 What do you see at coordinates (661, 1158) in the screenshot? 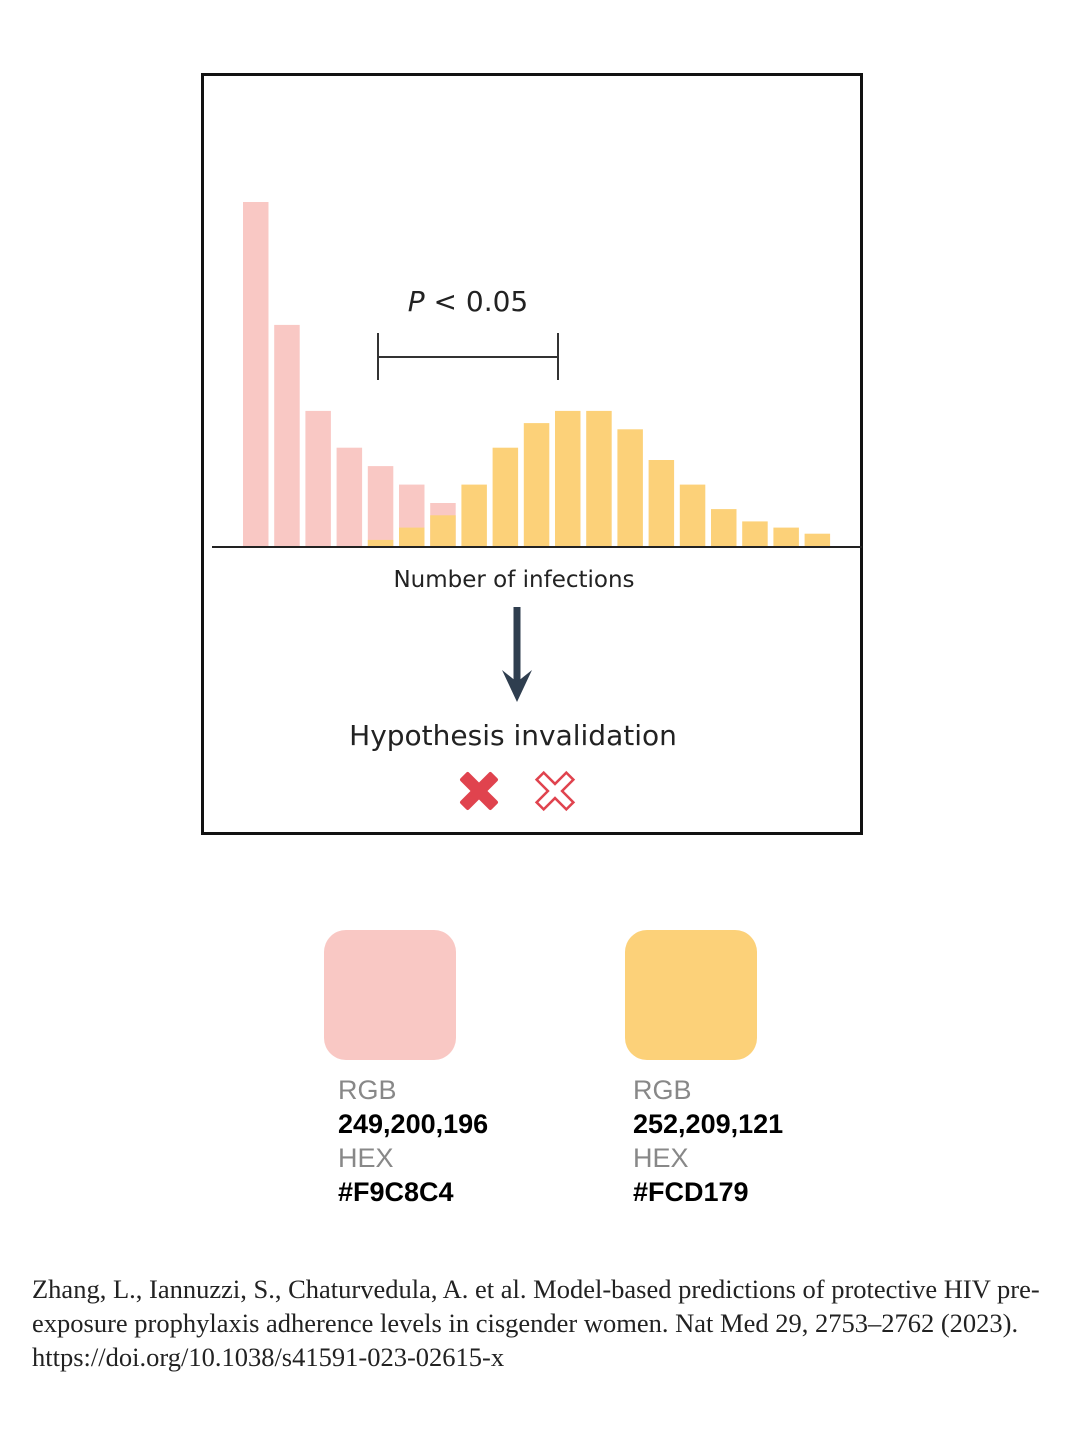
I see `yellow-hex-label: HEX` at bounding box center [661, 1158].